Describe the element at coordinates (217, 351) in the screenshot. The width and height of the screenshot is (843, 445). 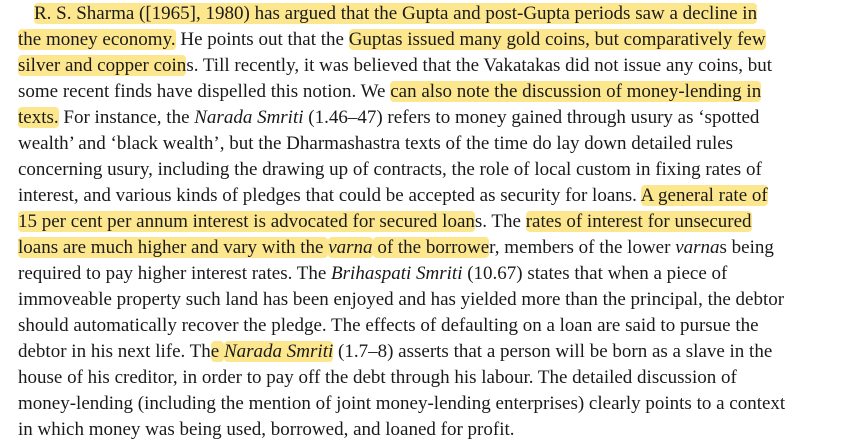
I see `highlighted-text: e` at that location.